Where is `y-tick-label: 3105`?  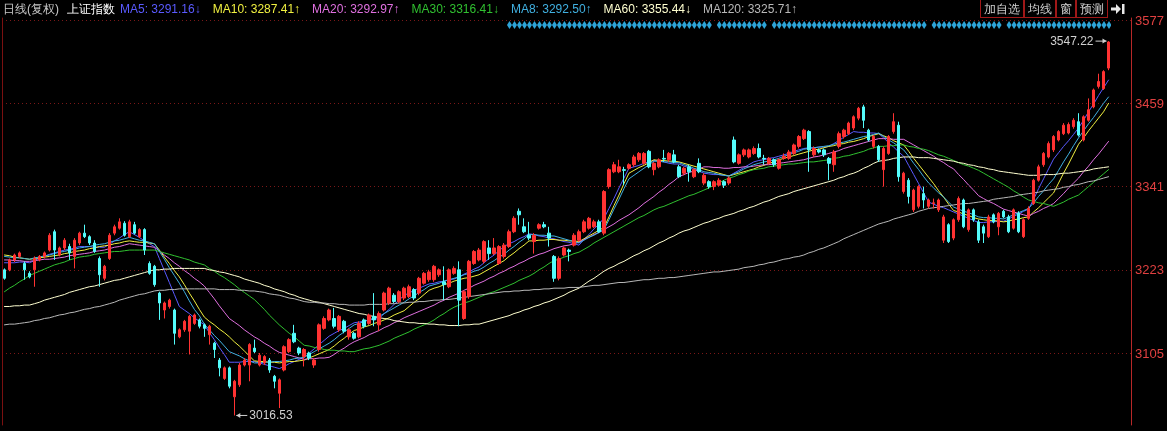 y-tick-label: 3105 is located at coordinates (1149, 353).